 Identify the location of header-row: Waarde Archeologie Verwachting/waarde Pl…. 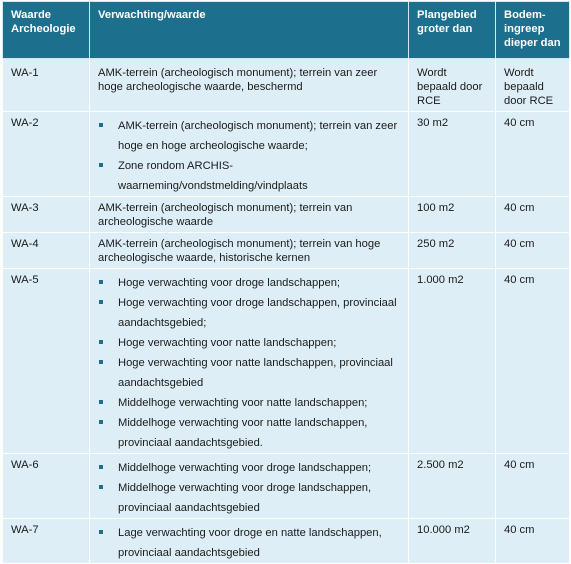
(286, 30).